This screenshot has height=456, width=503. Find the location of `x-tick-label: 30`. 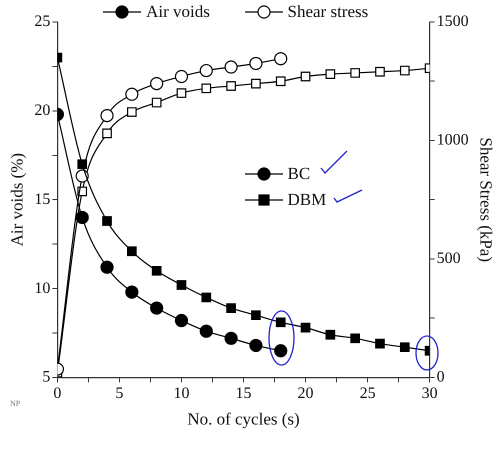

x-tick-label: 30 is located at coordinates (430, 393).